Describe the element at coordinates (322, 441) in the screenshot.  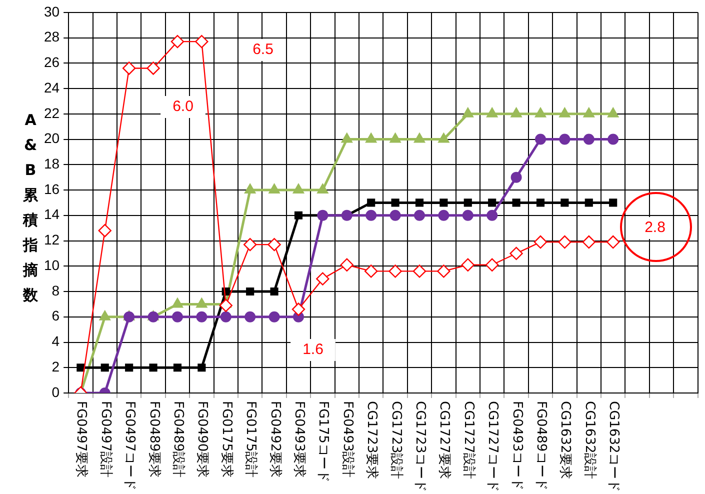
I see `x-tick-label: FG175コード` at that location.